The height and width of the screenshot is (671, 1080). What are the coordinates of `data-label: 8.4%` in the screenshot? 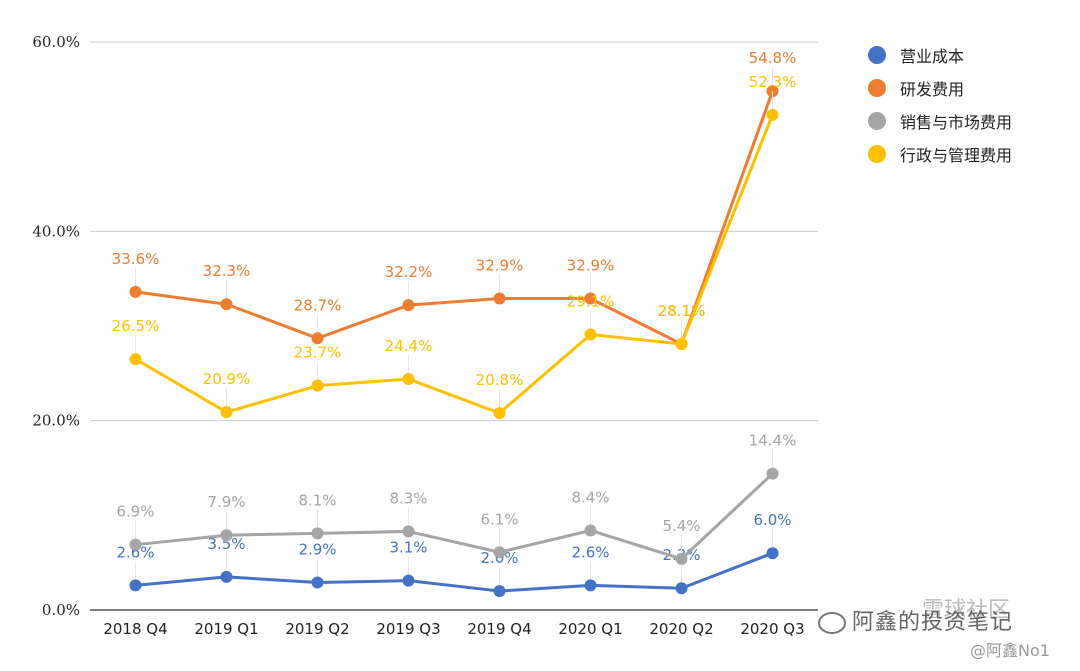 It's located at (590, 497).